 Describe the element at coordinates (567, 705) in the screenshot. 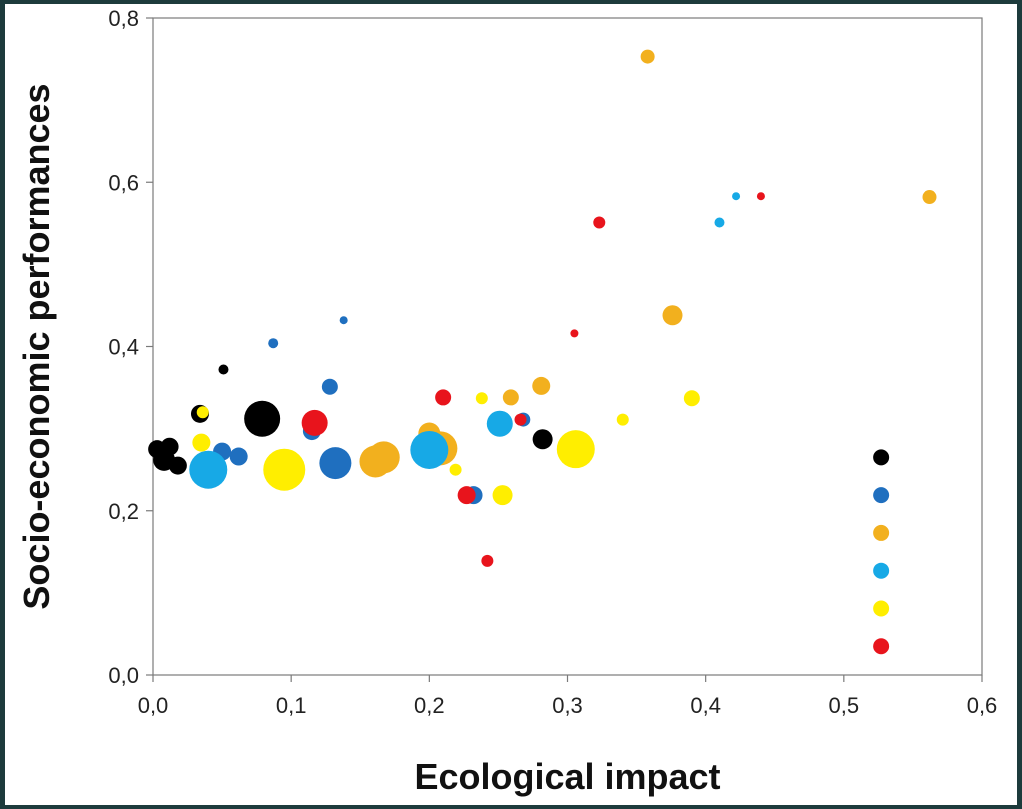

I see `x-tick-label: 0,3` at that location.